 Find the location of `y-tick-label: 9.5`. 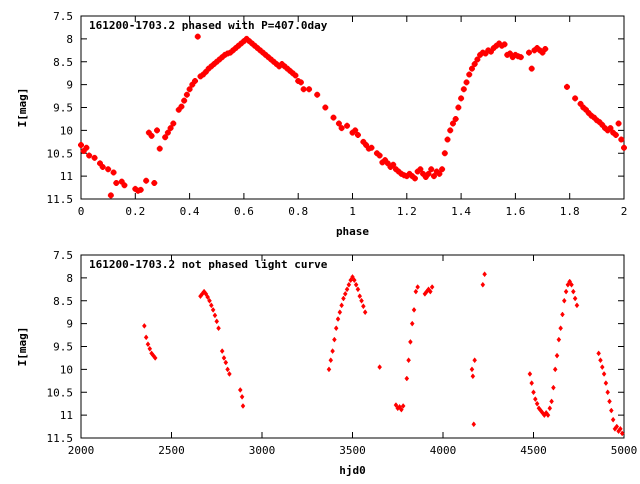

y-tick-label: 9.5 is located at coordinates (63, 347).